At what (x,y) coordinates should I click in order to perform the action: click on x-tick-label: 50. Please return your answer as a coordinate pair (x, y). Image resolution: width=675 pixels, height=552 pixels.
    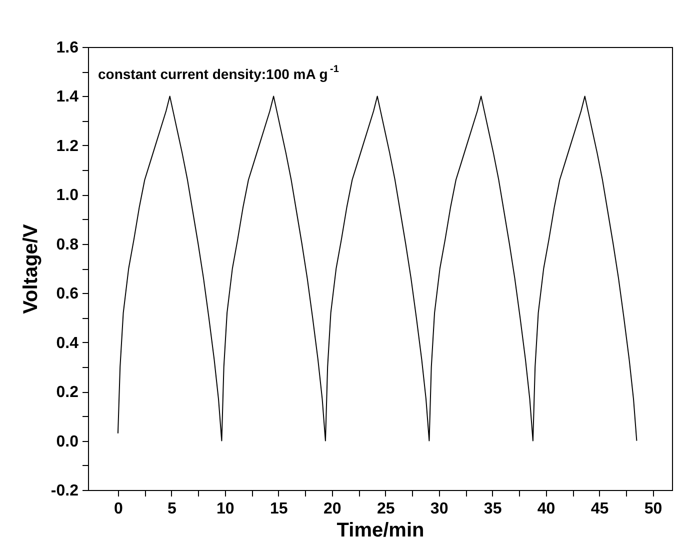
    Looking at the image, I should click on (653, 509).